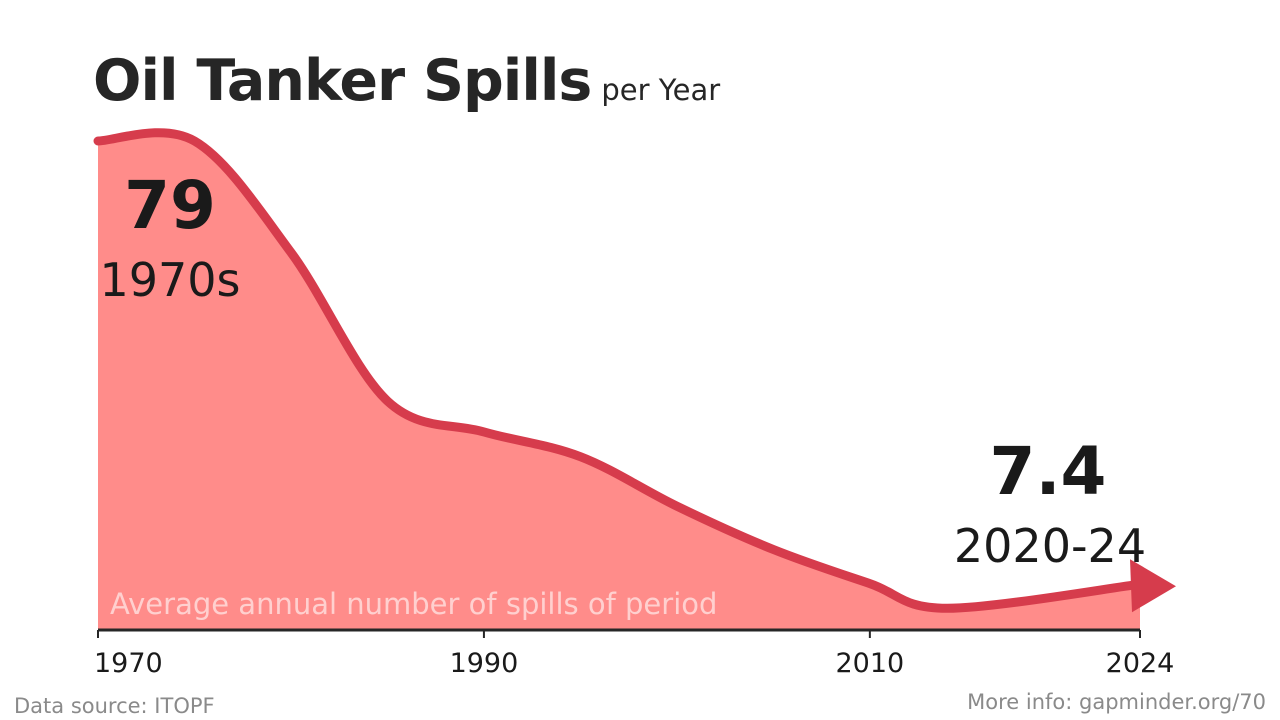  What do you see at coordinates (661, 90) in the screenshot?
I see `chart-subtitle: per Year` at bounding box center [661, 90].